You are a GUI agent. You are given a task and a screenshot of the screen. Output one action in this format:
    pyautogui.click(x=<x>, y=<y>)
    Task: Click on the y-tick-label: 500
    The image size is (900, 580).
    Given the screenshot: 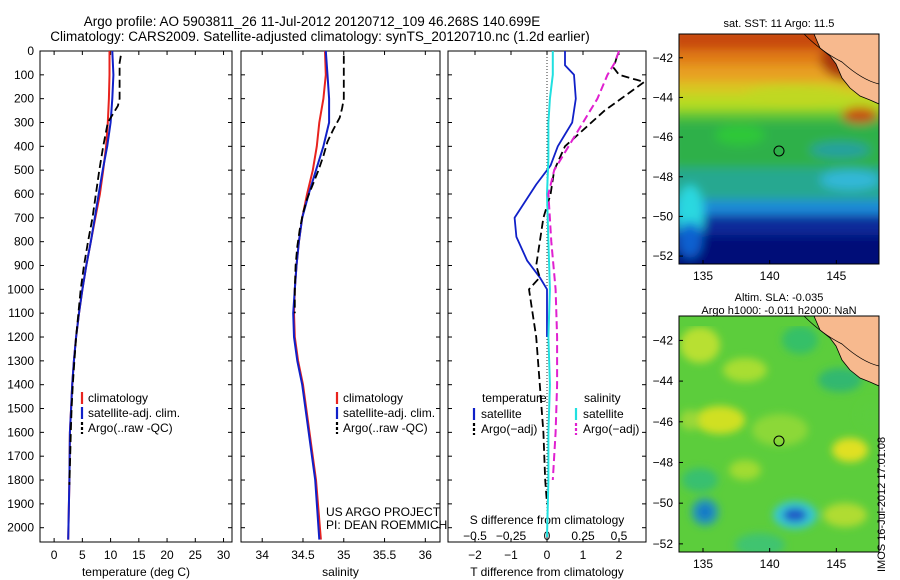 What is the action you would take?
    pyautogui.click(x=24, y=170)
    